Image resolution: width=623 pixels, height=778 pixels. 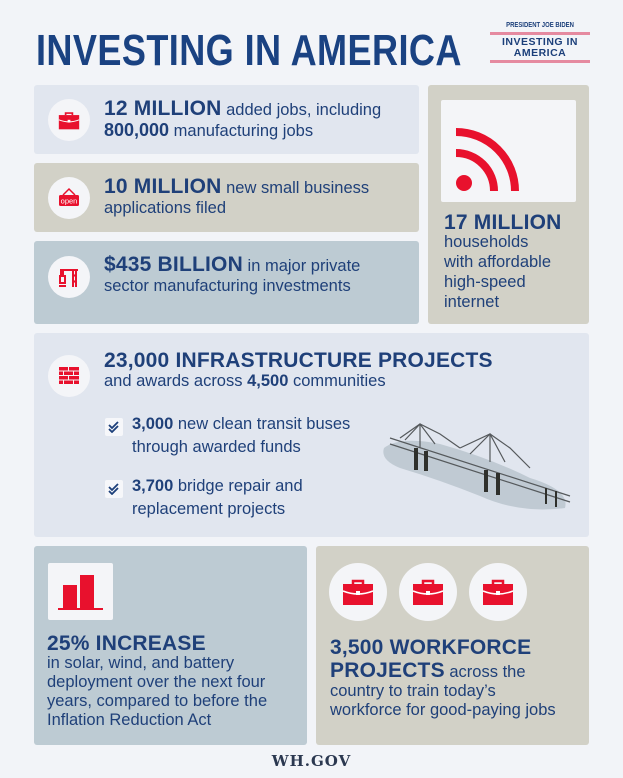 I want to click on clean-energy-text-line: Inflation Reduction Act, so click(x=129, y=720).